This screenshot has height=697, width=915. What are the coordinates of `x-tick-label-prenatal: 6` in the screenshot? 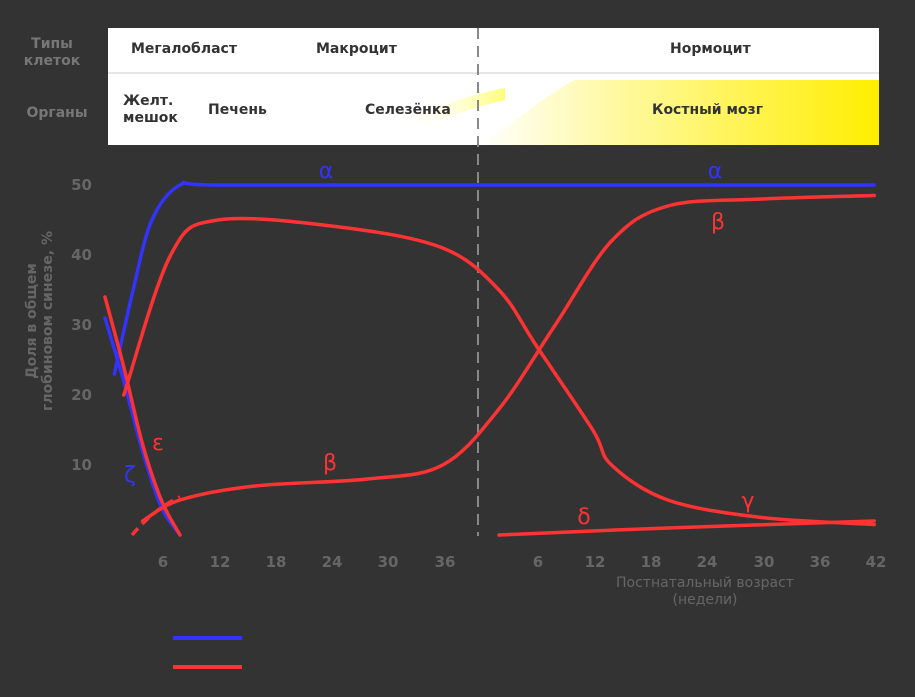 It's located at (163, 562).